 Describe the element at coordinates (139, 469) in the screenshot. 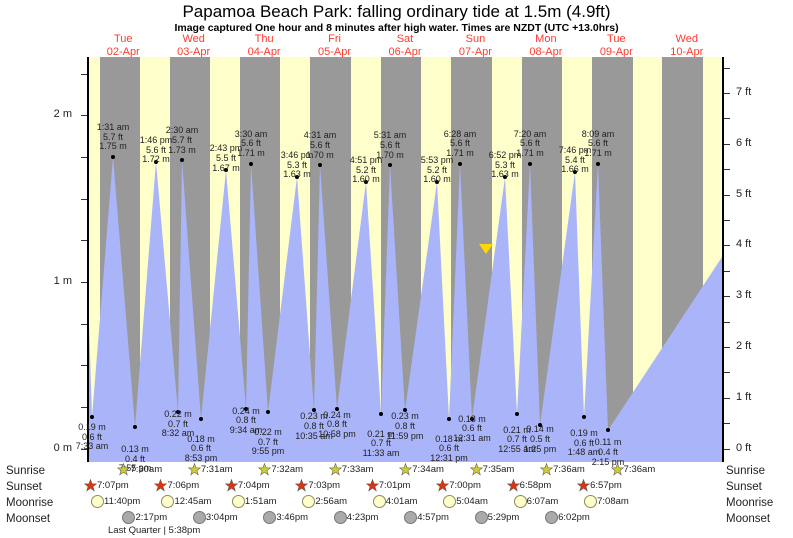

I see `sunrise-event: 7:30am` at that location.